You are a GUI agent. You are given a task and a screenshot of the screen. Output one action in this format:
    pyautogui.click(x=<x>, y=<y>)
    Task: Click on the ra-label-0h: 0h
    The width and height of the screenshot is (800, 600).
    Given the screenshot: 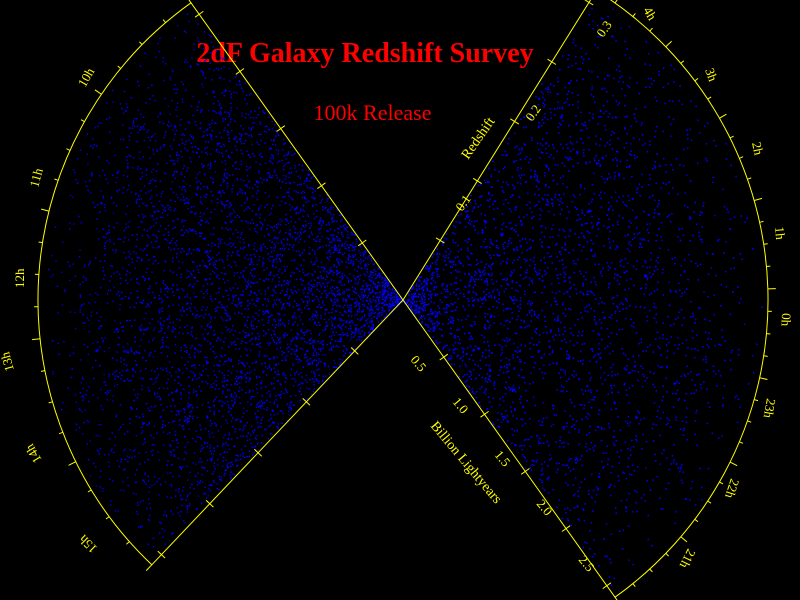 What is the action you would take?
    pyautogui.click(x=786, y=320)
    